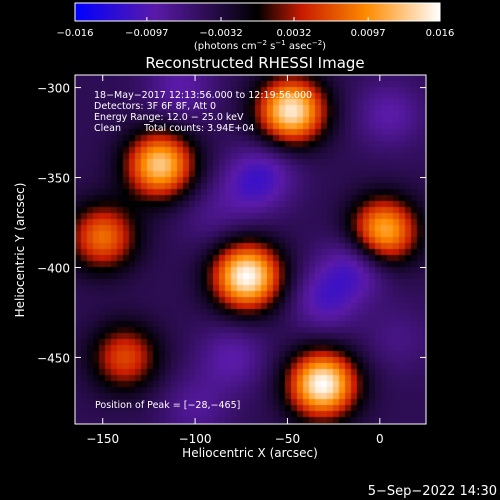  Describe the element at coordinates (255, 28) in the screenshot. I see `colorbar-ticks: −0.016 −0.0097 −0.0032 0.0032 0.0097 0.016` at that location.